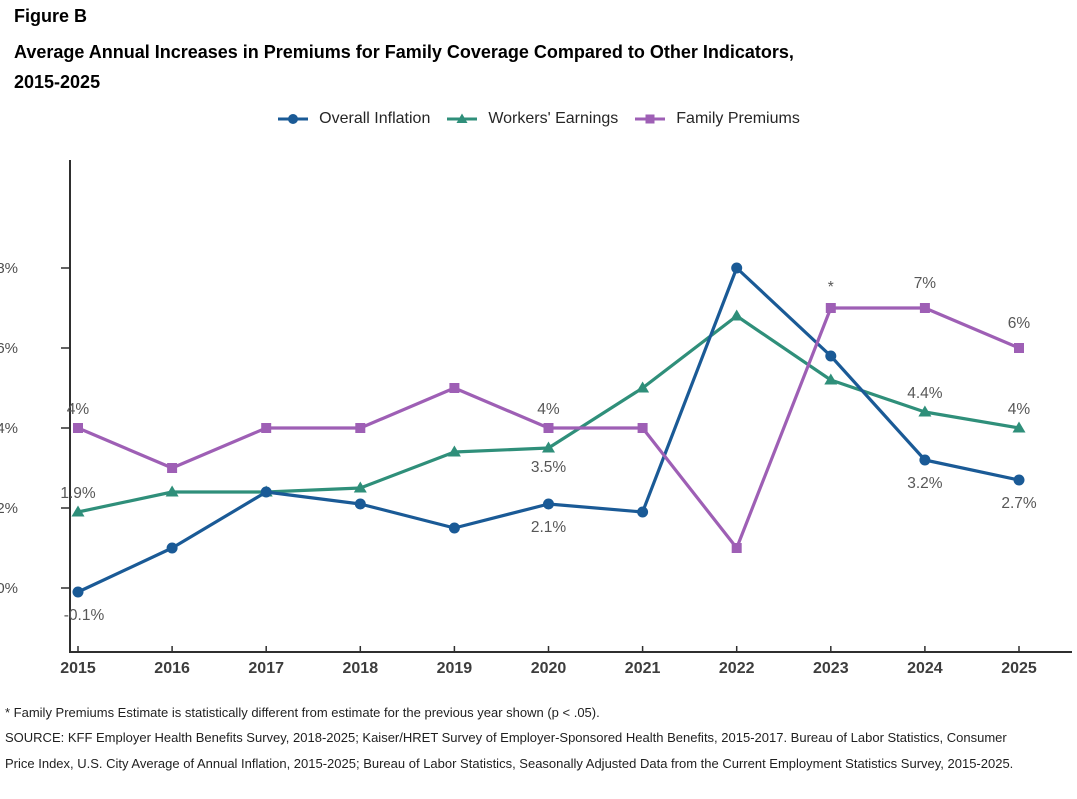  I want to click on x-tick-label: 2018, so click(361, 668).